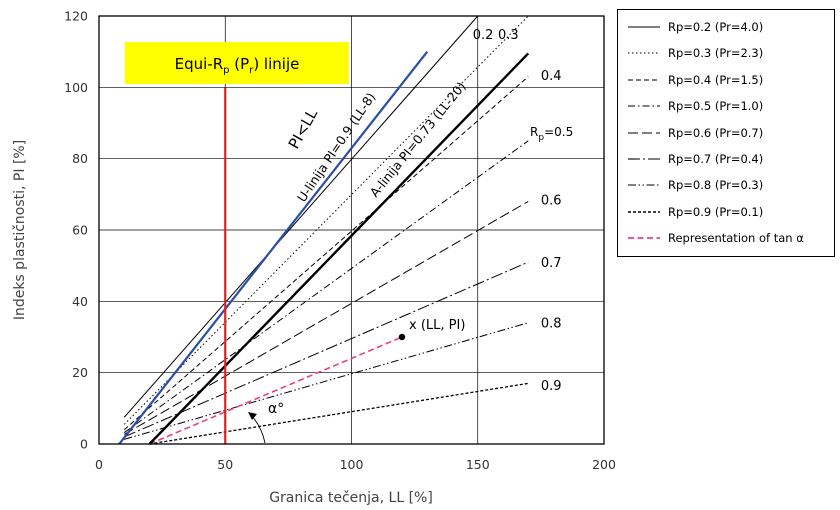 The width and height of the screenshot is (840, 510). I want to click on curve-label-5: 0.8, so click(551, 324).